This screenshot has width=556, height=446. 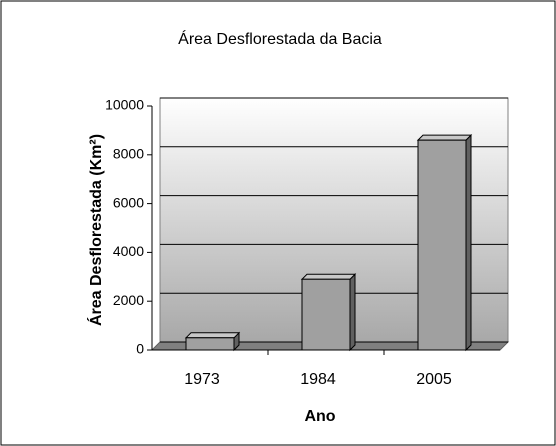 I want to click on x-tick-label: 1984, so click(x=318, y=379).